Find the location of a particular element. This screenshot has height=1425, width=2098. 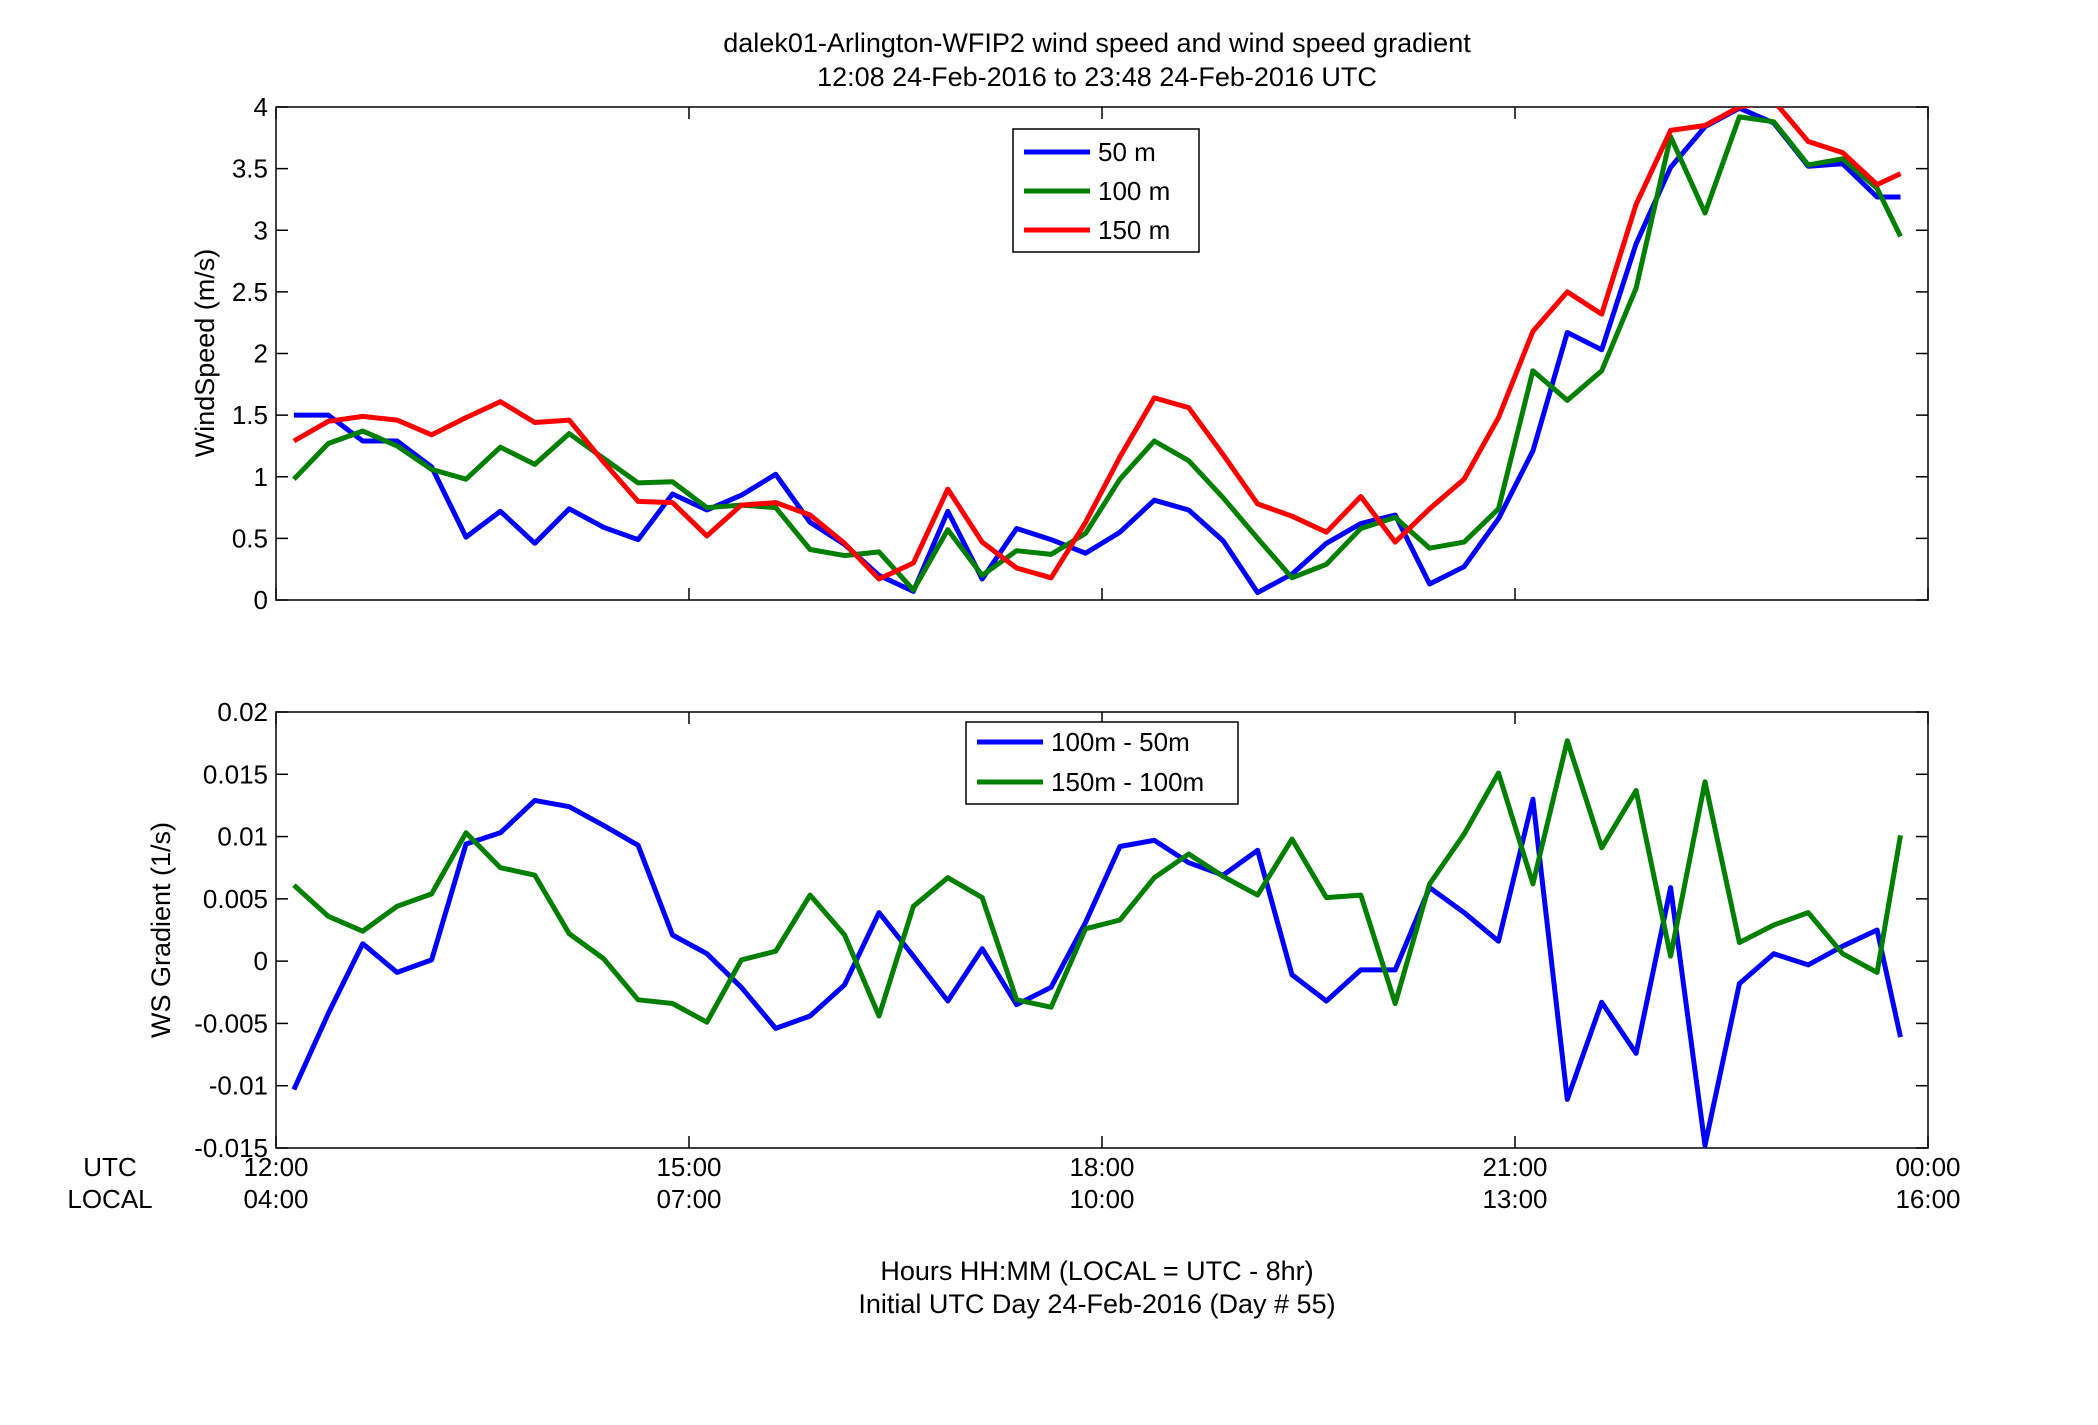

legend-label-150m-100m: 150m - 100m is located at coordinates (1127, 782).